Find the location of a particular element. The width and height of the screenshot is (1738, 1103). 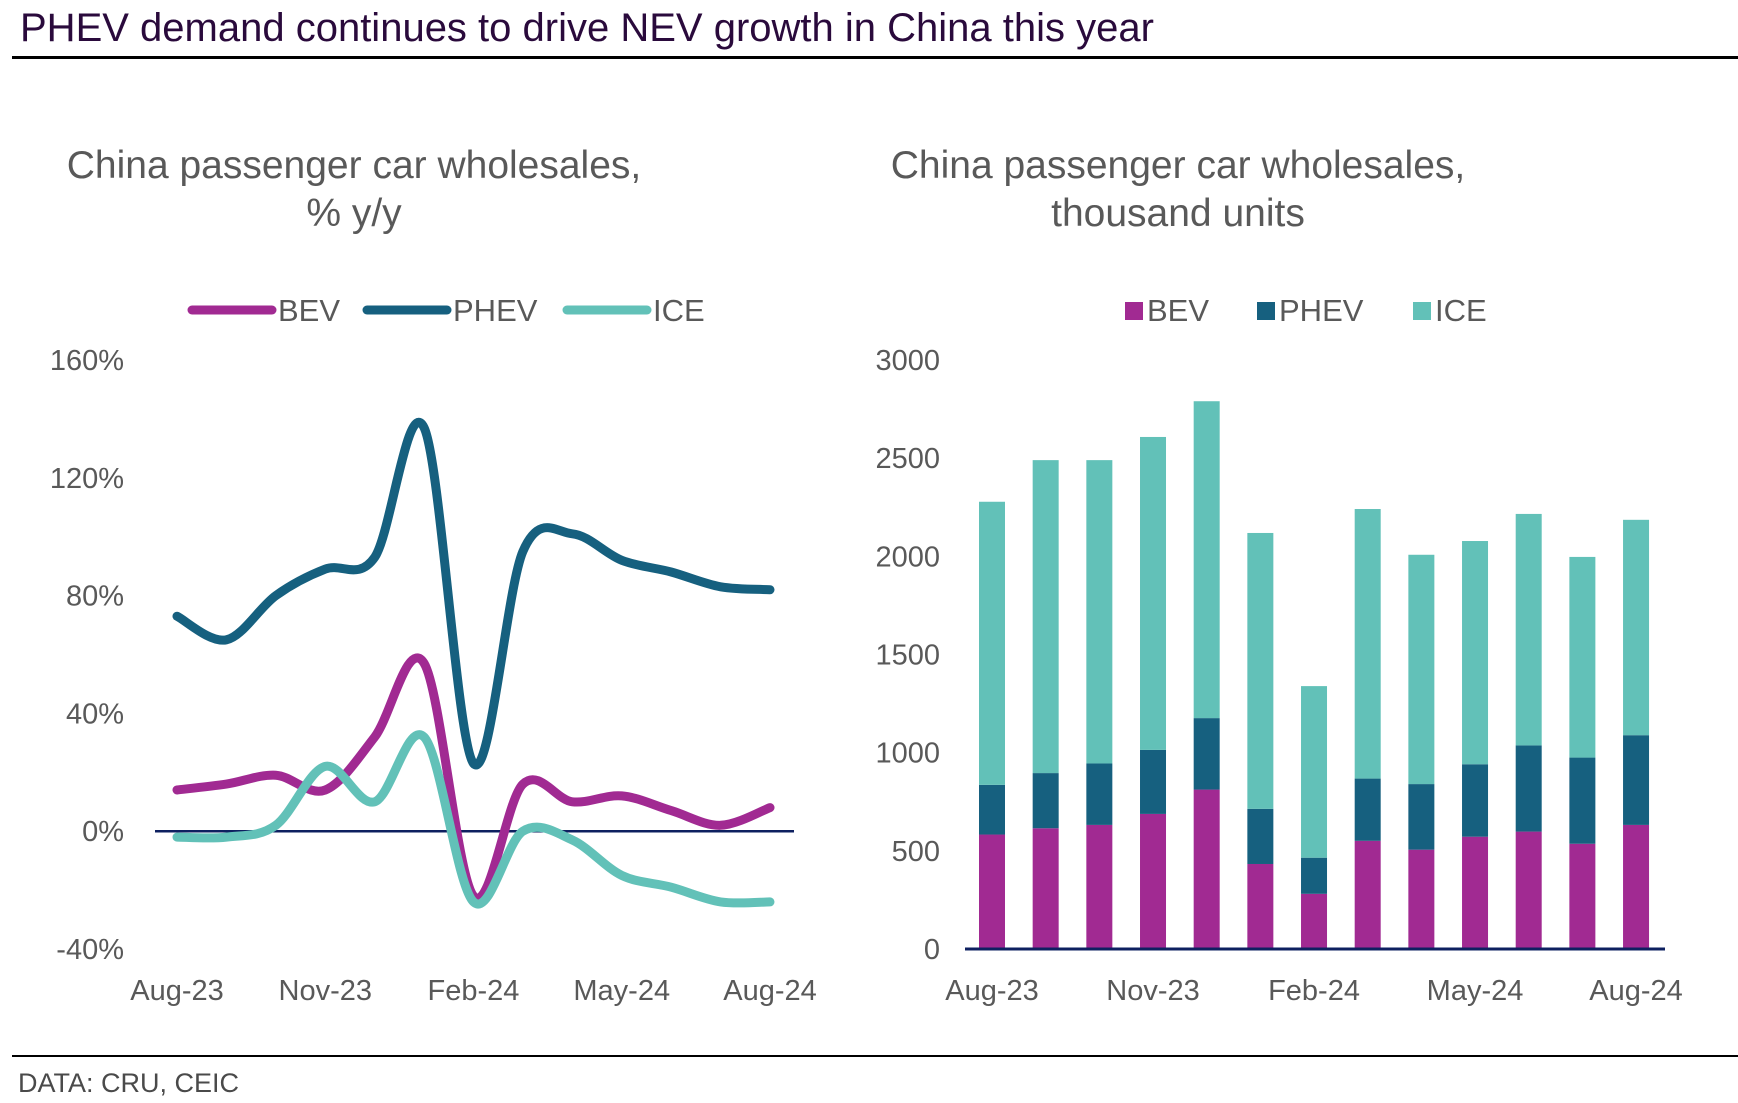

bar-chart-title-line2: thousand units is located at coordinates (1178, 213).